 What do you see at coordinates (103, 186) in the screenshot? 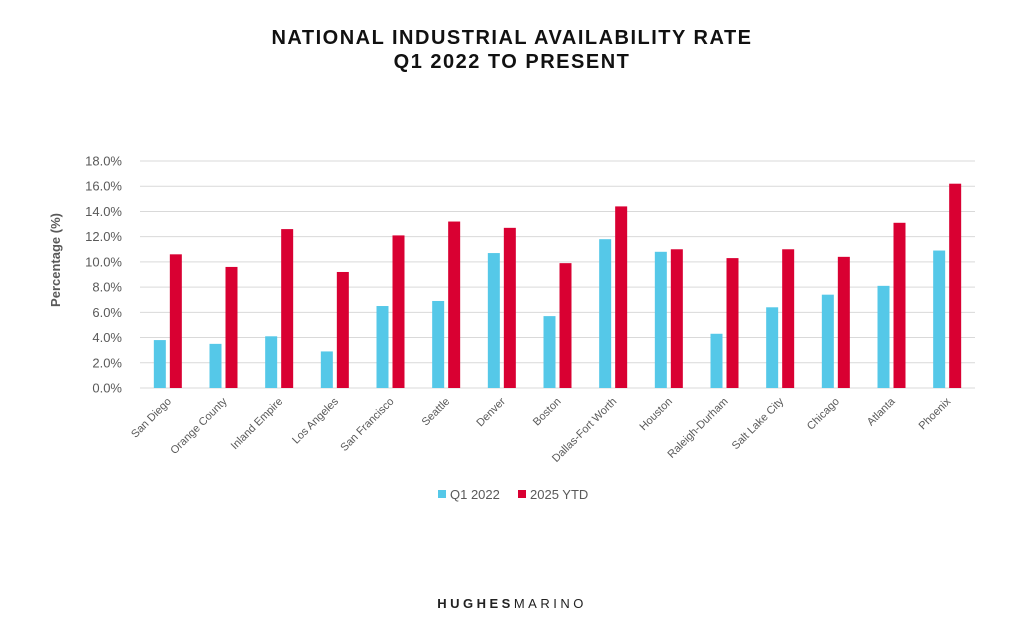
I see `y-tick-label: 16.0%` at bounding box center [103, 186].